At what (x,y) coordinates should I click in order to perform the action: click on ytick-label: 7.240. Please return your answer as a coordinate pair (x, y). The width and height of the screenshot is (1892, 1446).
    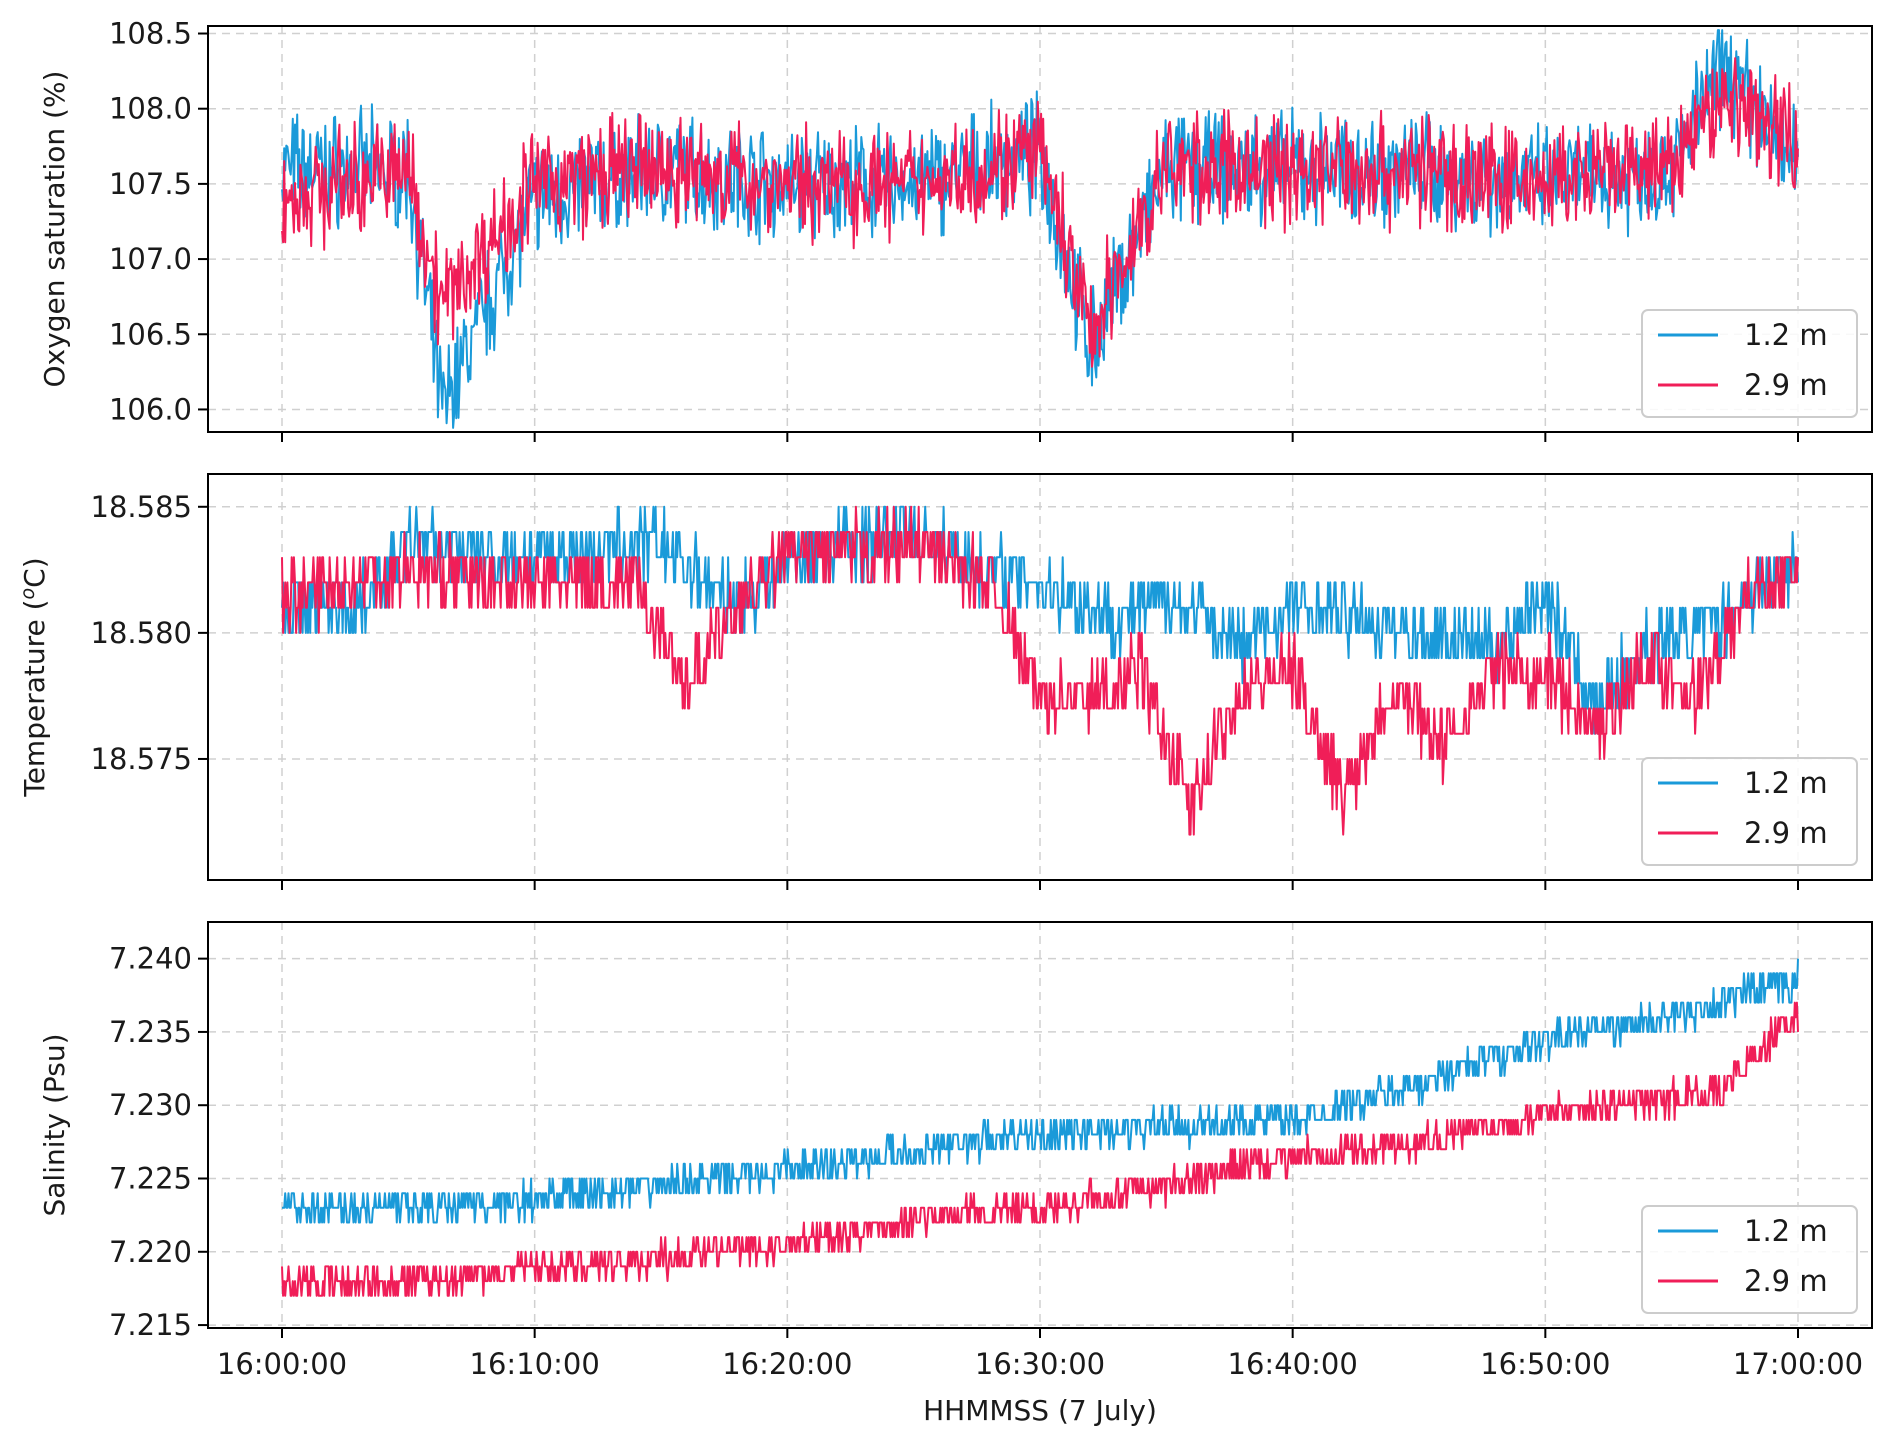
    Looking at the image, I should click on (150, 959).